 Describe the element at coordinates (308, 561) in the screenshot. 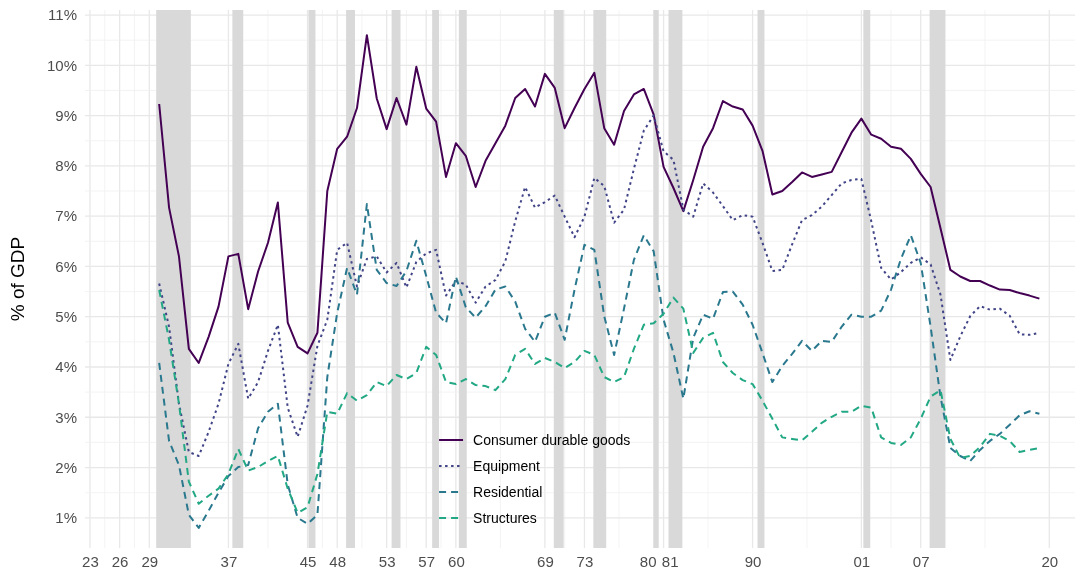

I see `x-tick-label: 45` at that location.